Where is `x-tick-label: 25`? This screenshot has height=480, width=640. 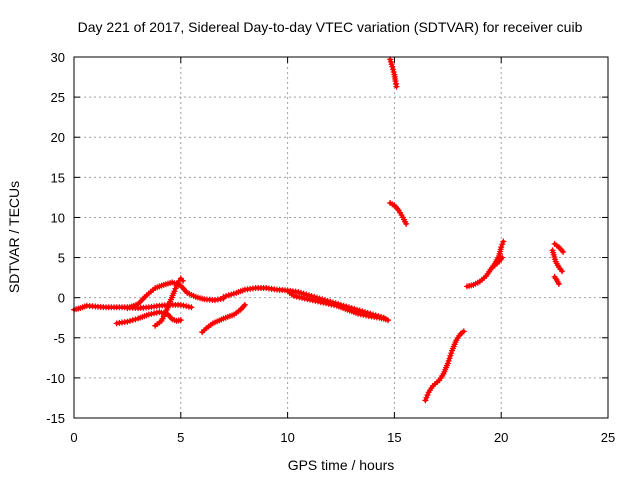
x-tick-label: 25 is located at coordinates (608, 437).